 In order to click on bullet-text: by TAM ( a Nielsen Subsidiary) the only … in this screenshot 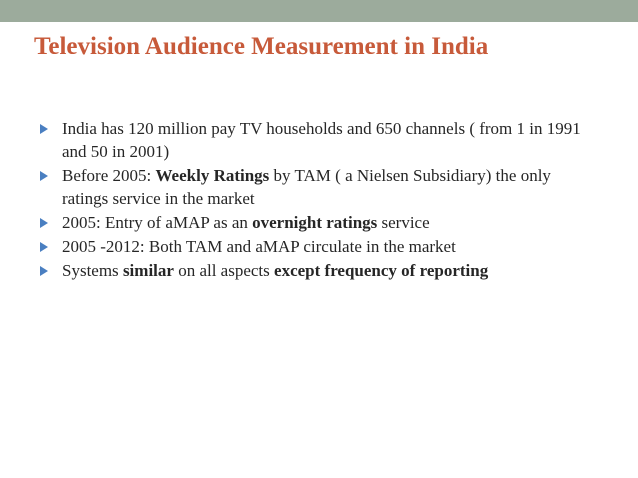, I will do `click(306, 187)`.